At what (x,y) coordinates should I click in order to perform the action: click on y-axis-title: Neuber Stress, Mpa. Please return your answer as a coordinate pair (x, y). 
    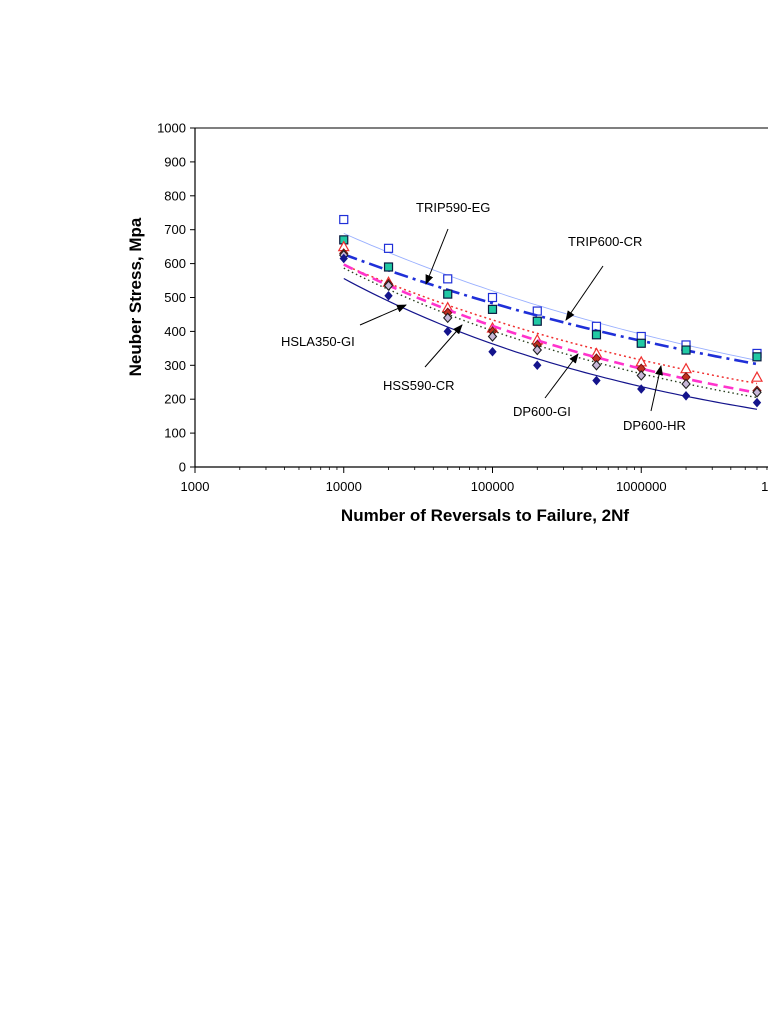
    Looking at the image, I should click on (135, 296).